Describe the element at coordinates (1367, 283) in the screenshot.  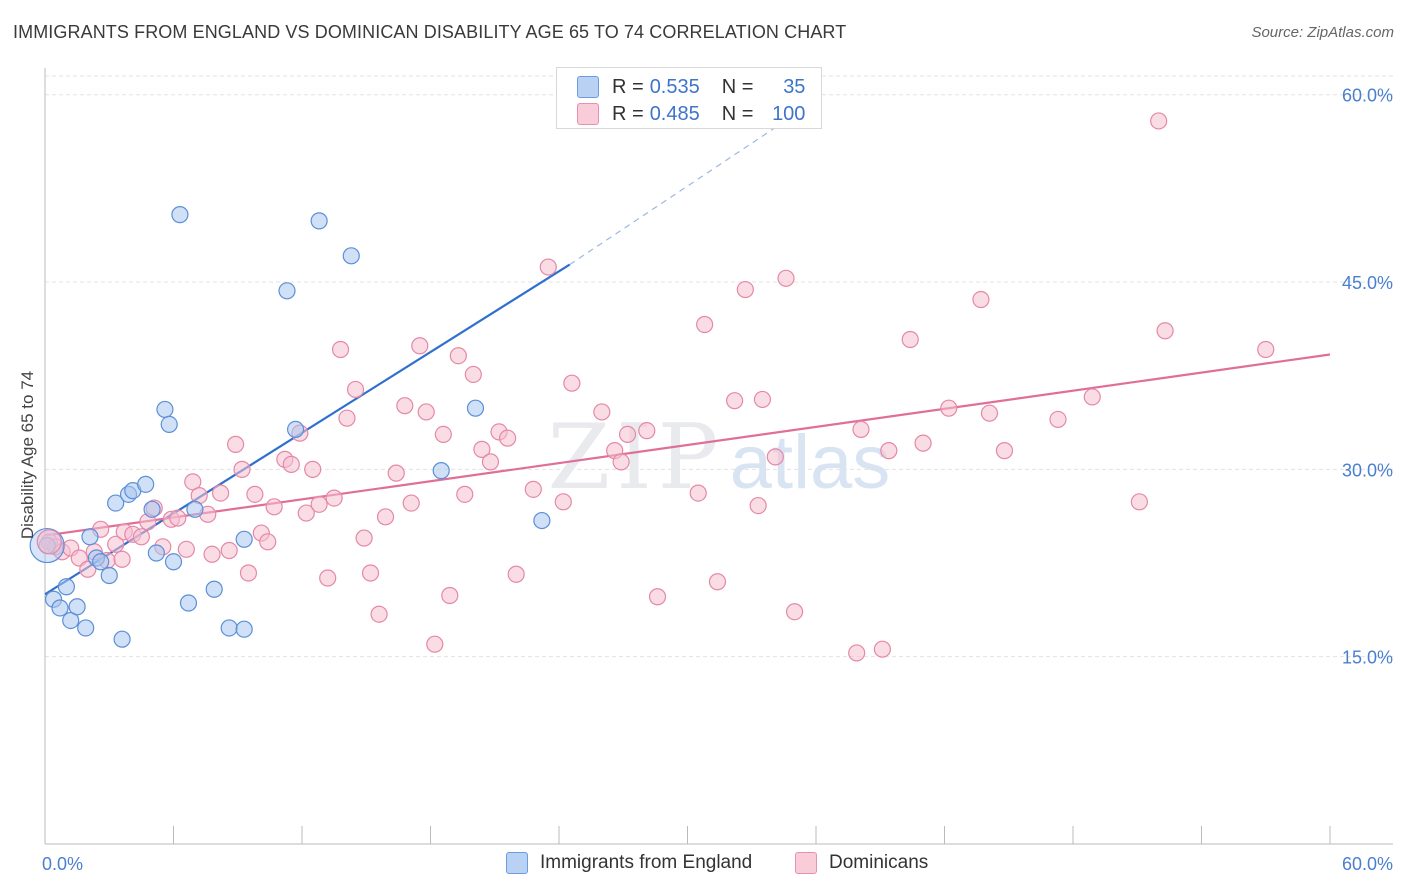
I see `y-tick-label: 45.0%` at that location.